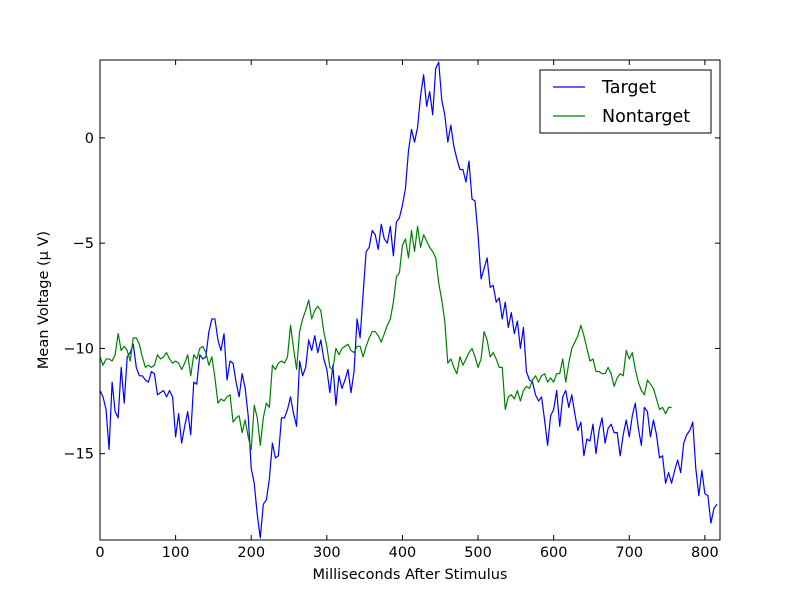 The height and width of the screenshot is (600, 800). I want to click on x-axis-title: Milliseconds After Stimulus, so click(410, 575).